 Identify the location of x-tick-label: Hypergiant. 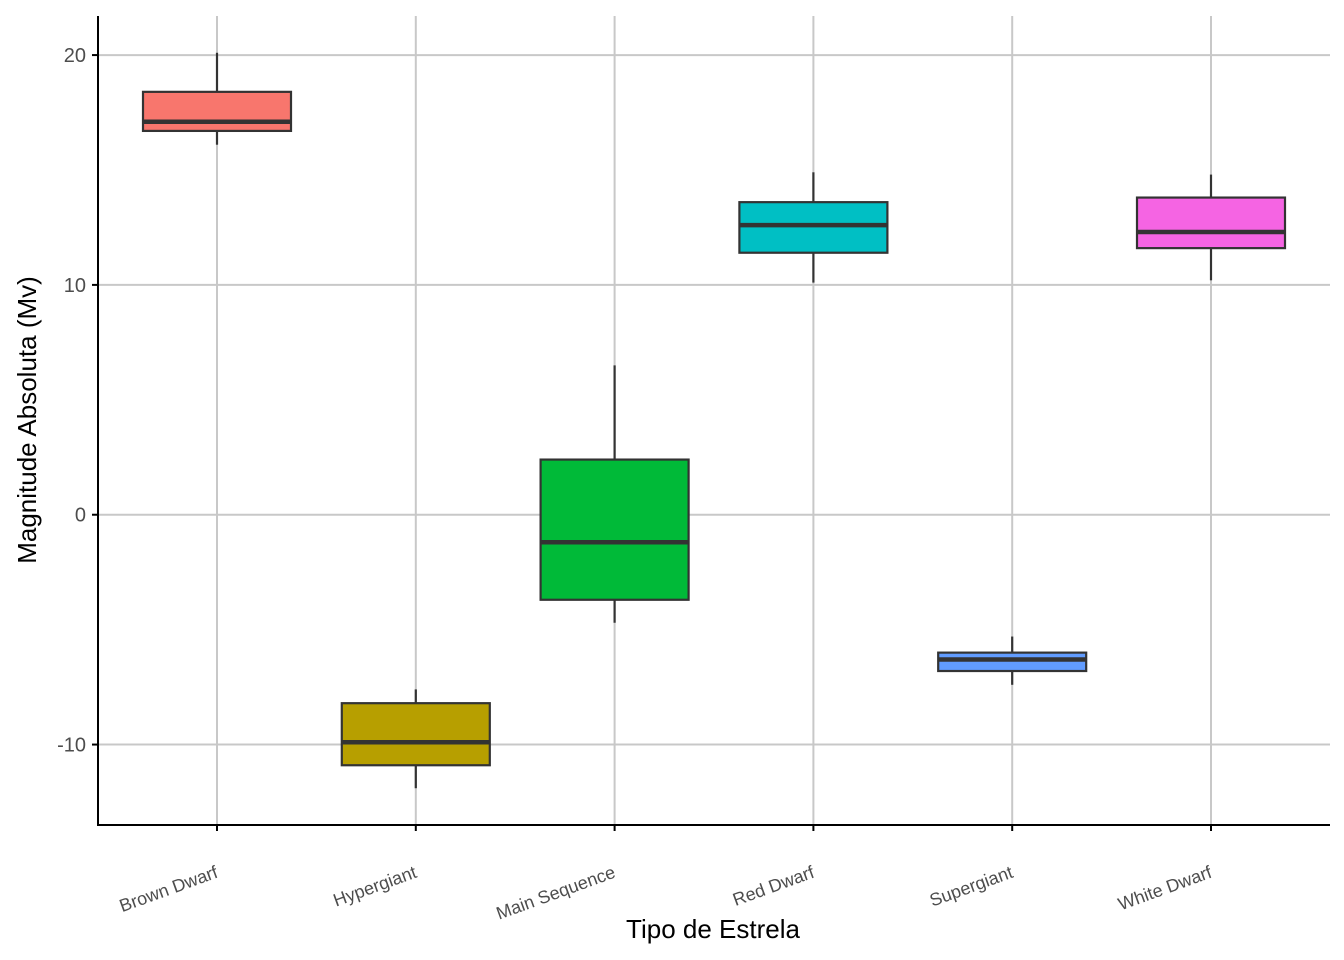
(375, 886).